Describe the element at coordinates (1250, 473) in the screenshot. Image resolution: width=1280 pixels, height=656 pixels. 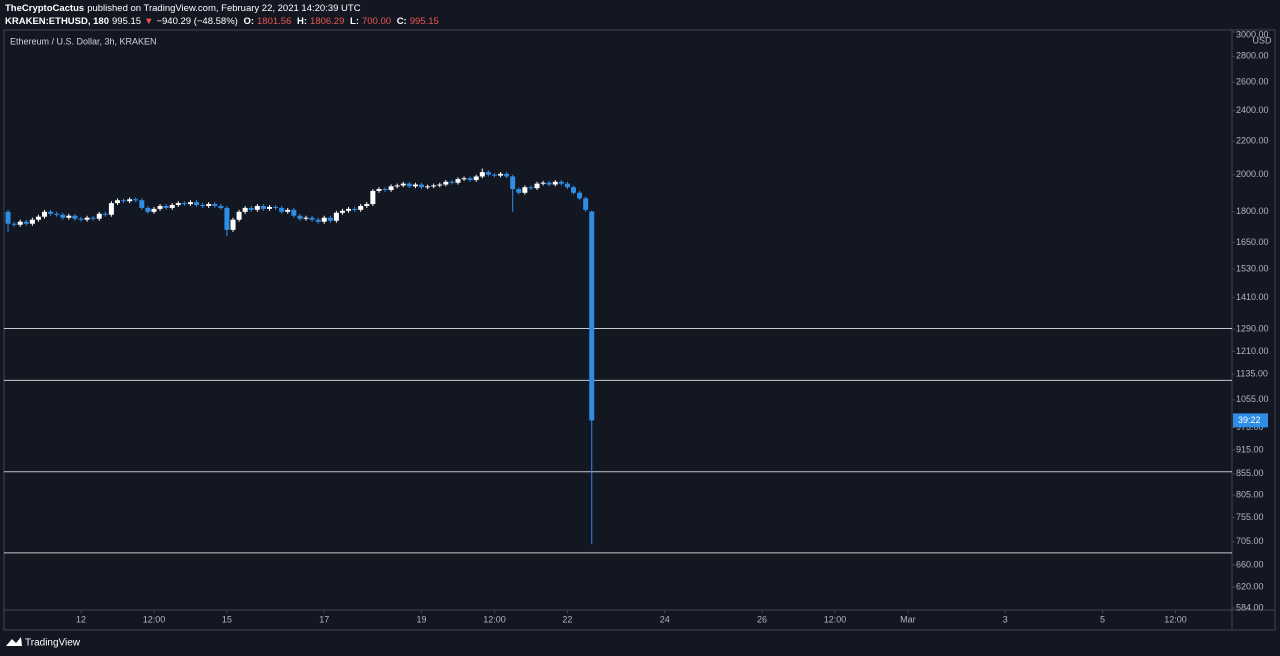
I see `y-tick-label: 855.00` at that location.